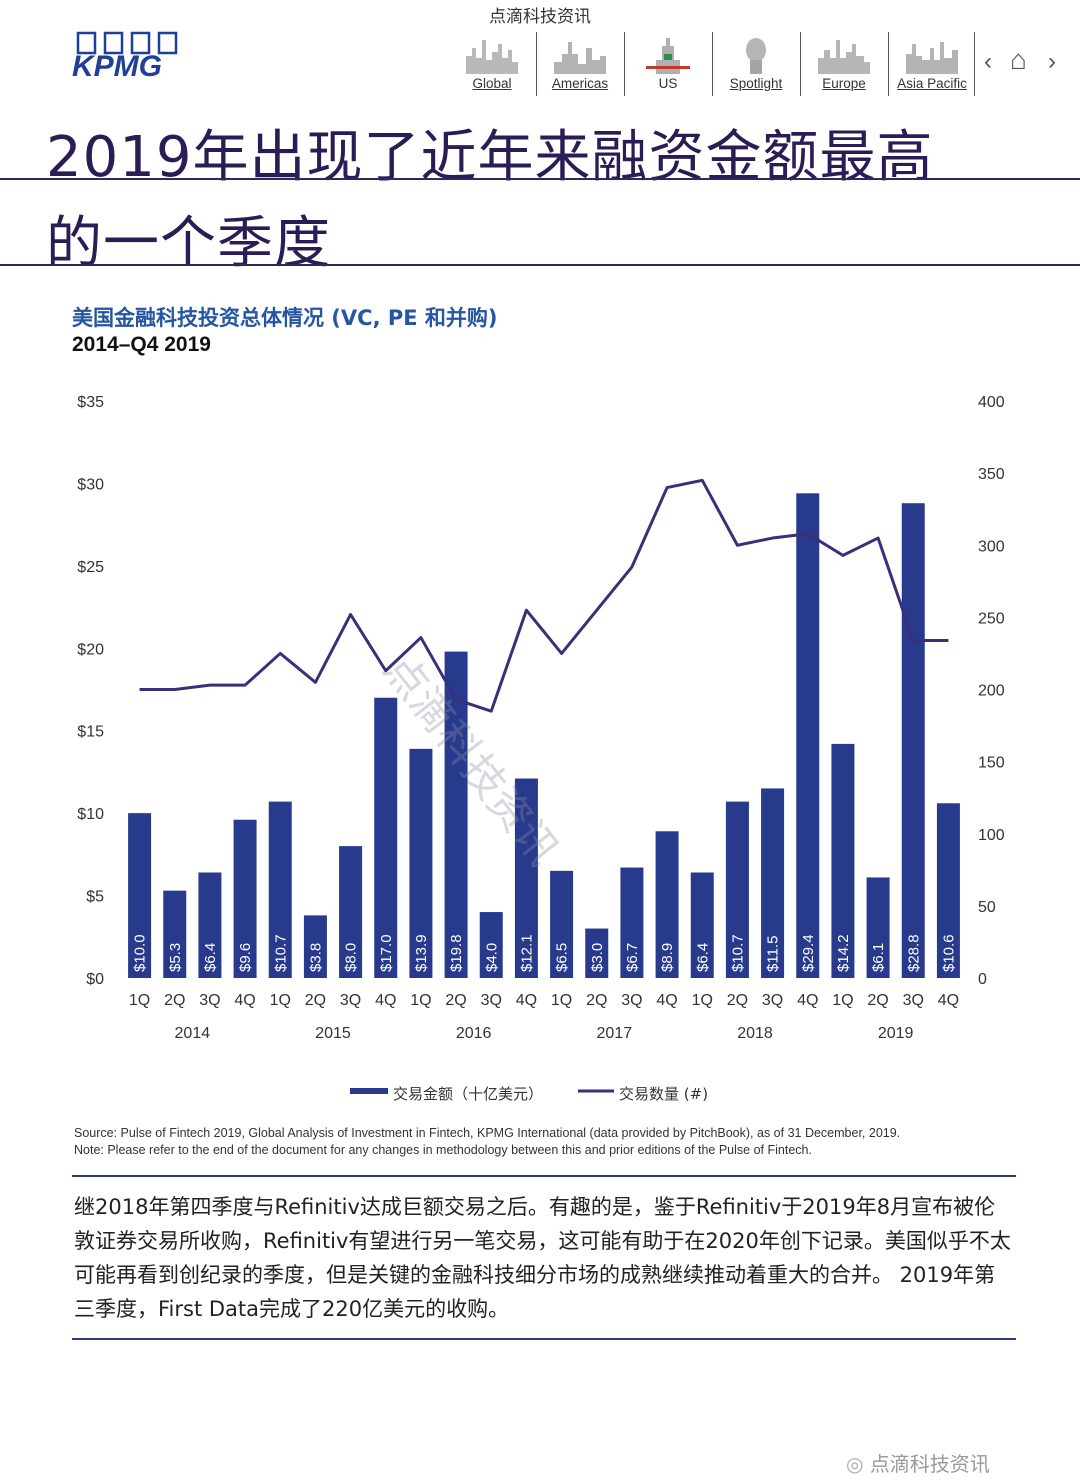 This screenshot has width=1080, height=1484. I want to click on bar-value-label: $17.0, so click(386, 953).